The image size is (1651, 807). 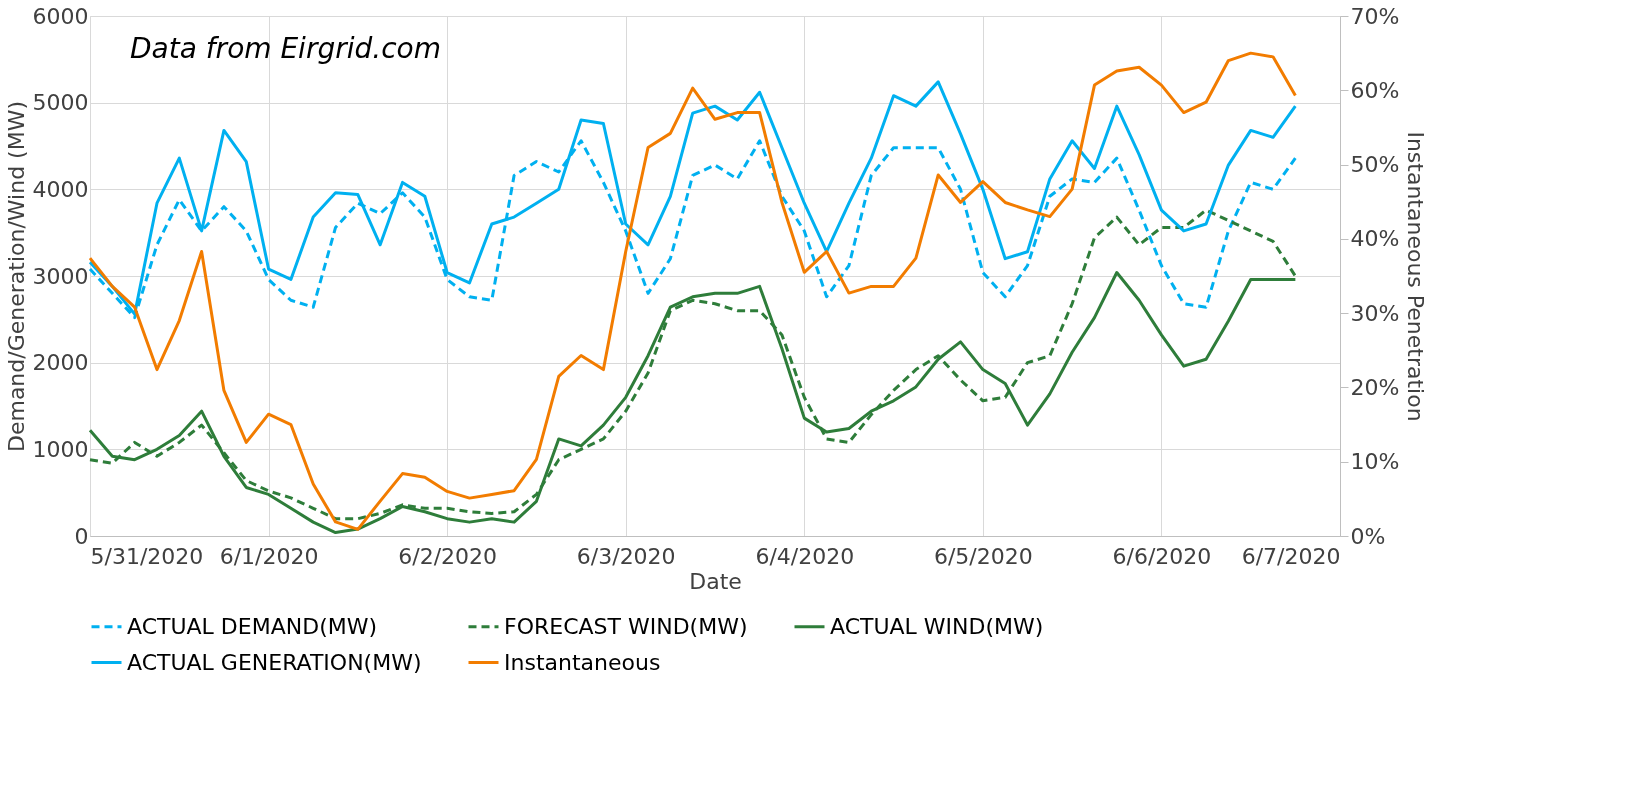 I want to click on y-tick-label: 5000, so click(x=60, y=103).